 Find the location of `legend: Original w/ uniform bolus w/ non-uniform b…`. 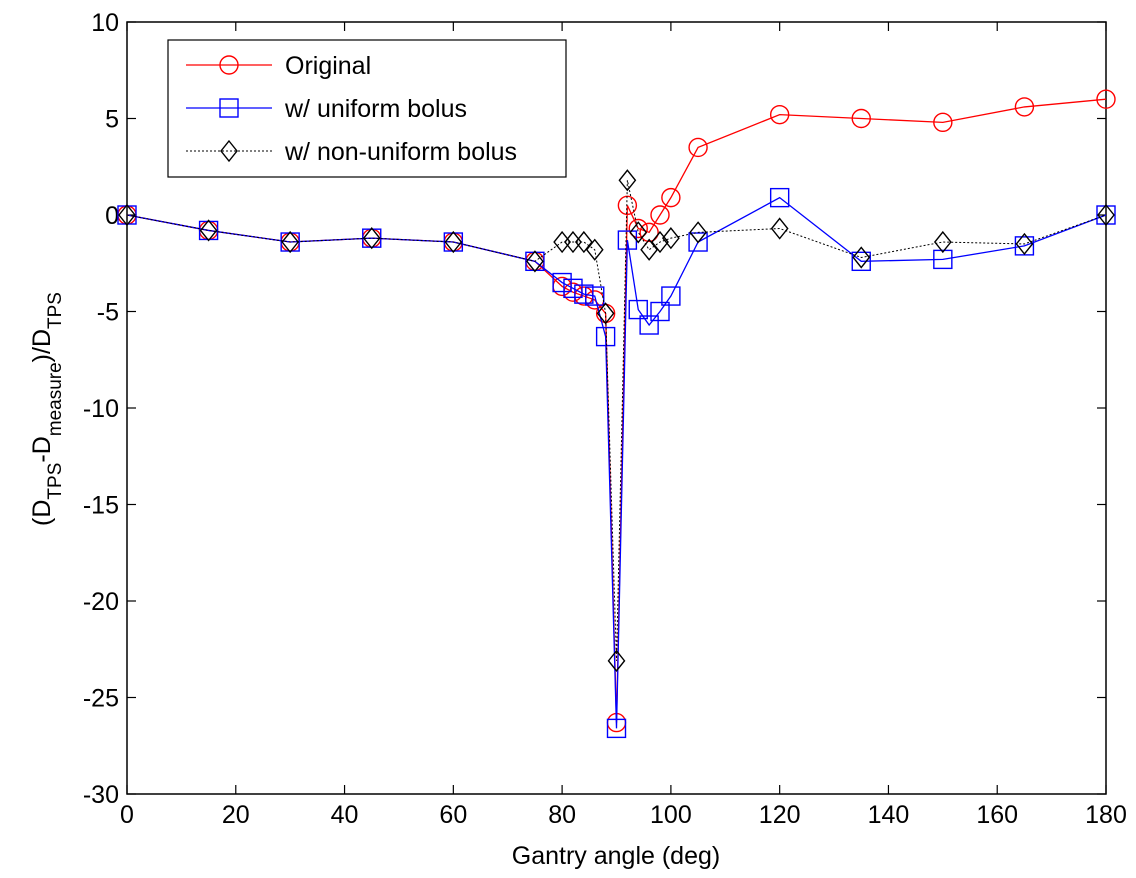

legend: Original w/ uniform bolus w/ non-uniform b… is located at coordinates (367, 108).